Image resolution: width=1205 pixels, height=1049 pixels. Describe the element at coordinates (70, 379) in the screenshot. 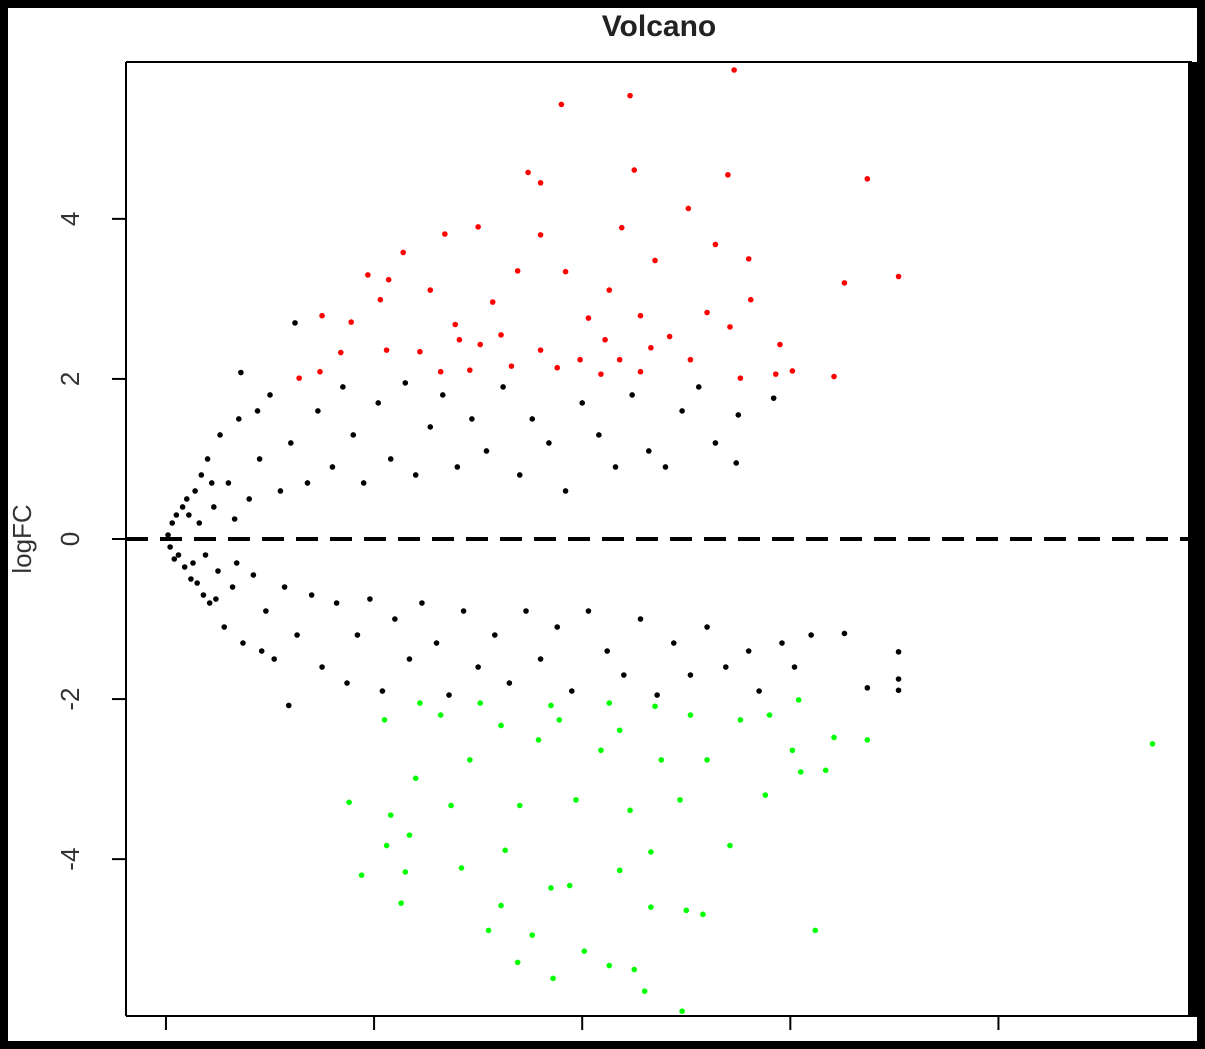

I see `y-tick-label: 2` at that location.